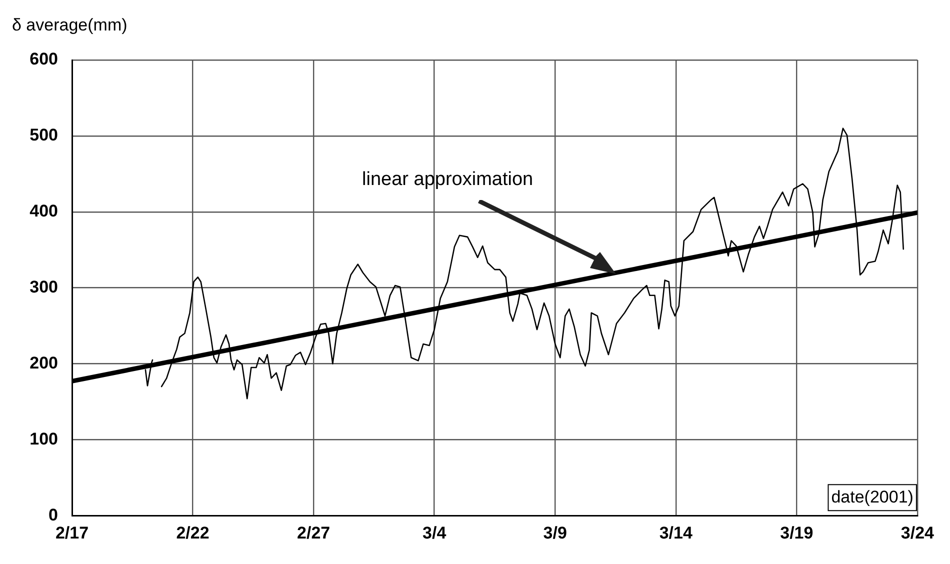 The height and width of the screenshot is (564, 950). What do you see at coordinates (797, 532) in the screenshot?
I see `x-tick-label: 3/19` at bounding box center [797, 532].